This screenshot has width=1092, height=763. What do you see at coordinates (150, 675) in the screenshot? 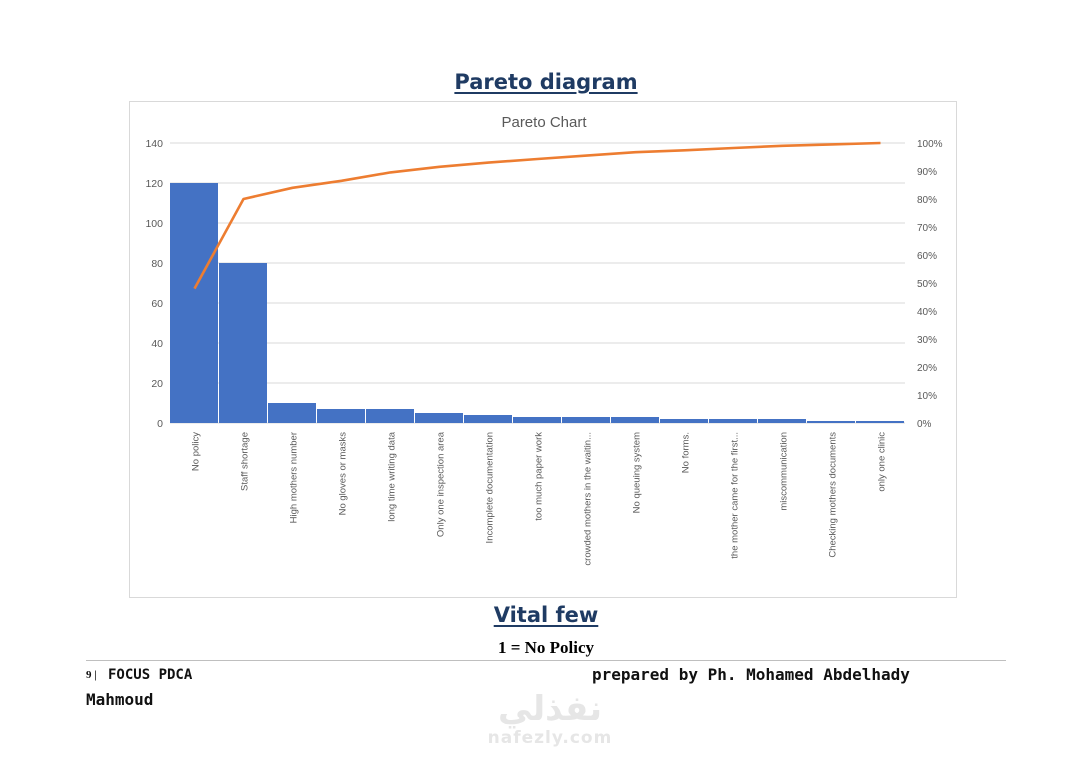
I see `footer-doc-label: FOCUS PDCA` at bounding box center [150, 675].